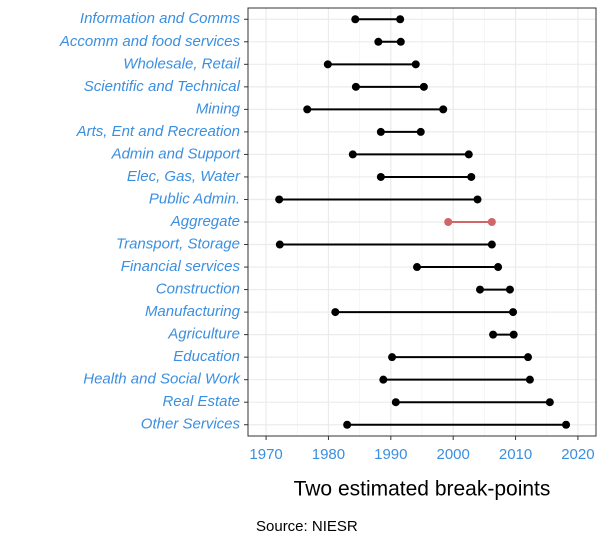 The image size is (611, 541). Describe the element at coordinates (176, 153) in the screenshot. I see `y-tick-label: Admin and Support` at that location.